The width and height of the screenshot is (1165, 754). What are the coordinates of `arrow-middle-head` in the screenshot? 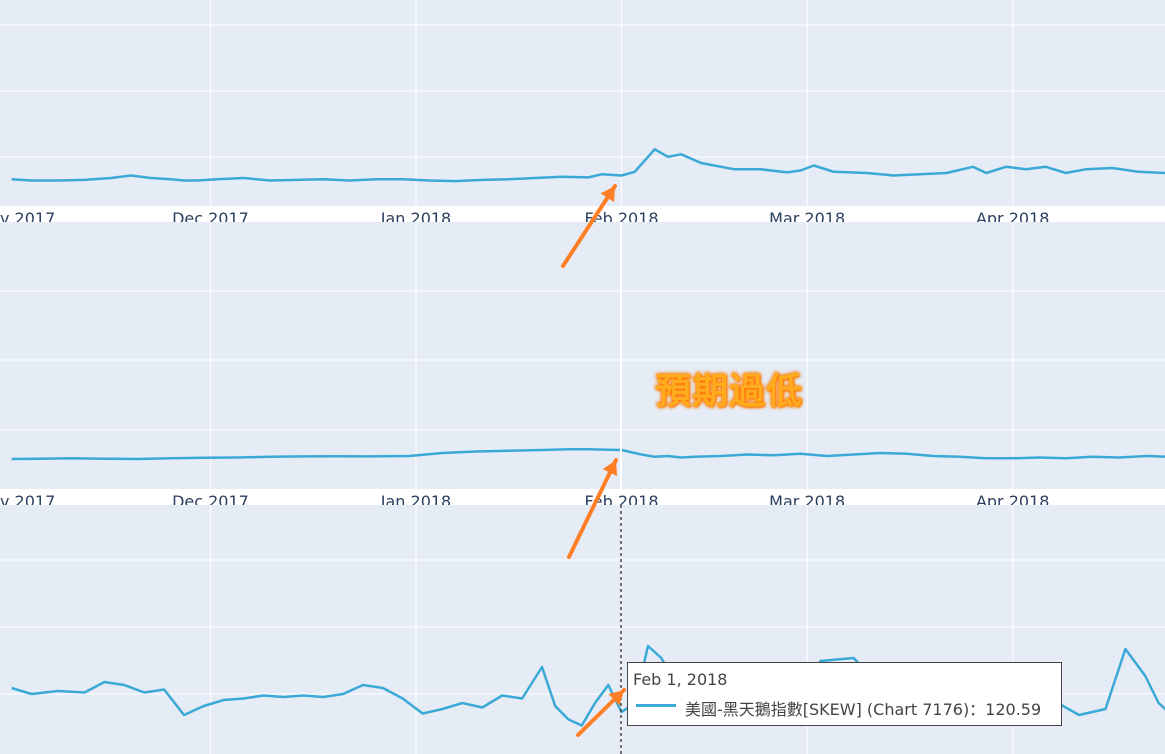 It's located at (610, 468).